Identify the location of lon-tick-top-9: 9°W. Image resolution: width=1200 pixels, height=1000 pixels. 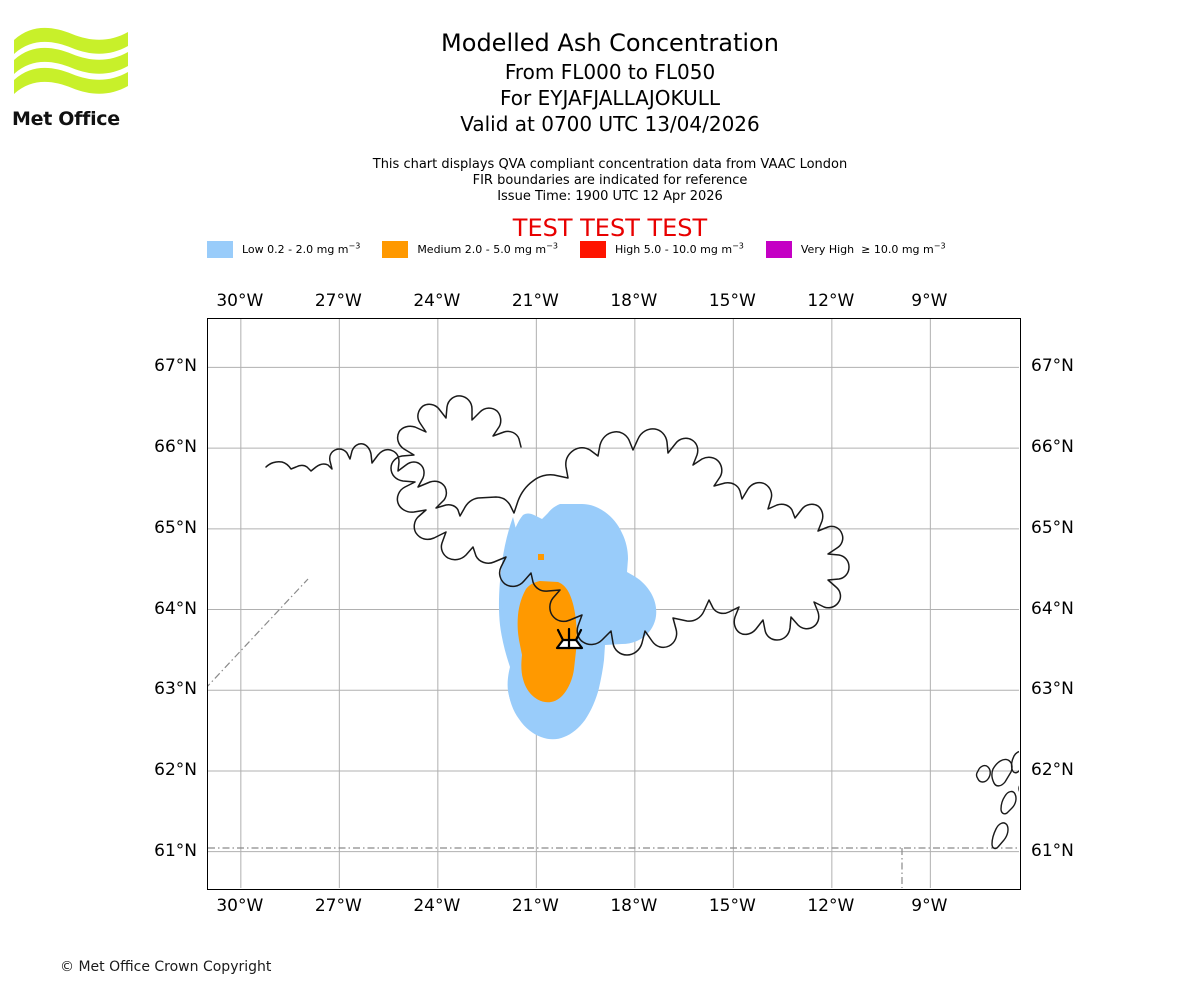
(929, 301).